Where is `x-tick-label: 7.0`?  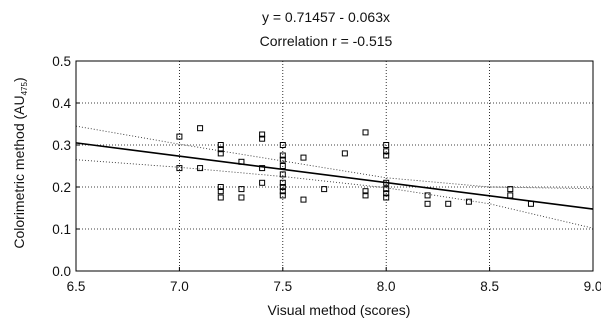 x-tick-label: 7.0 is located at coordinates (179, 286).